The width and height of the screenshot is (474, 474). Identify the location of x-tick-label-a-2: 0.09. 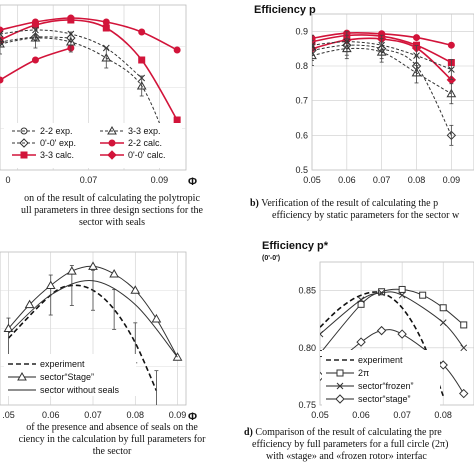
(160, 180).